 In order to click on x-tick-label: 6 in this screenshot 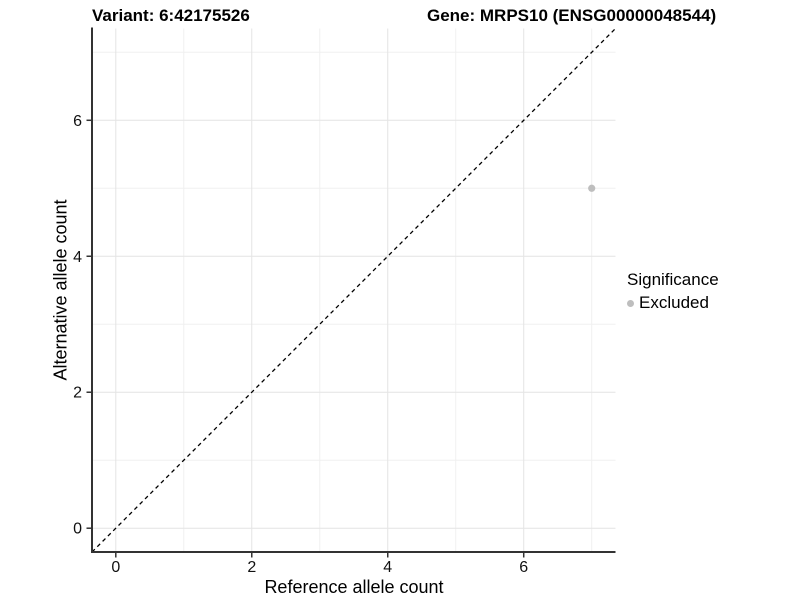, I will do `click(523, 567)`.